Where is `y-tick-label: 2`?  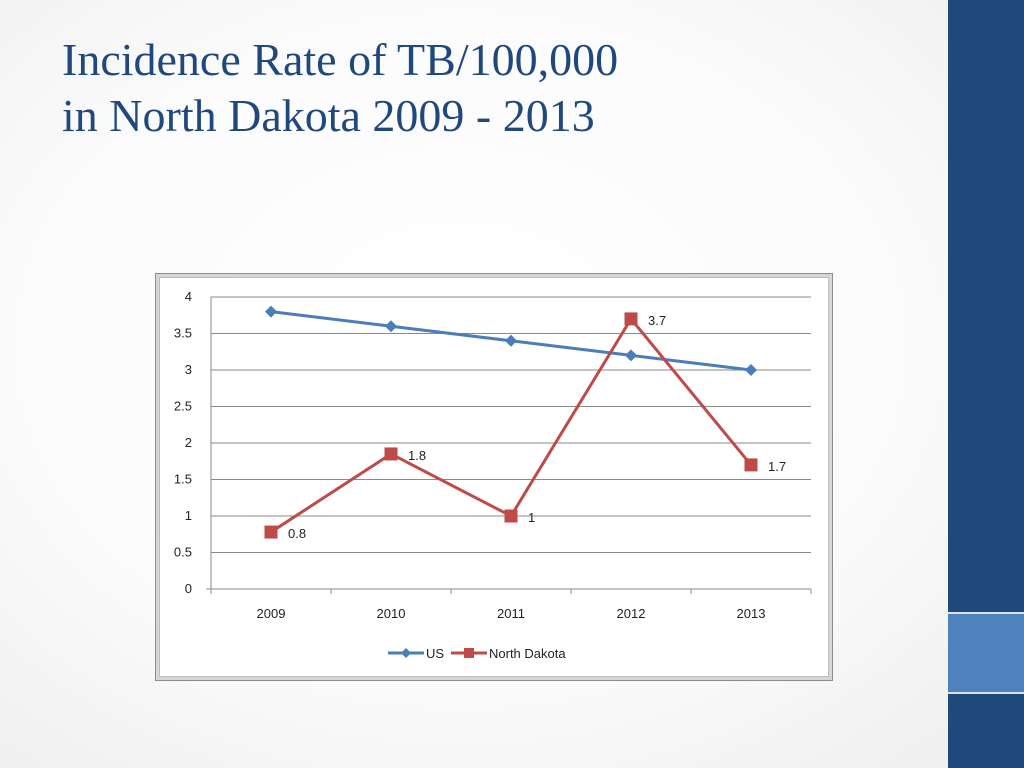 y-tick-label: 2 is located at coordinates (188, 442).